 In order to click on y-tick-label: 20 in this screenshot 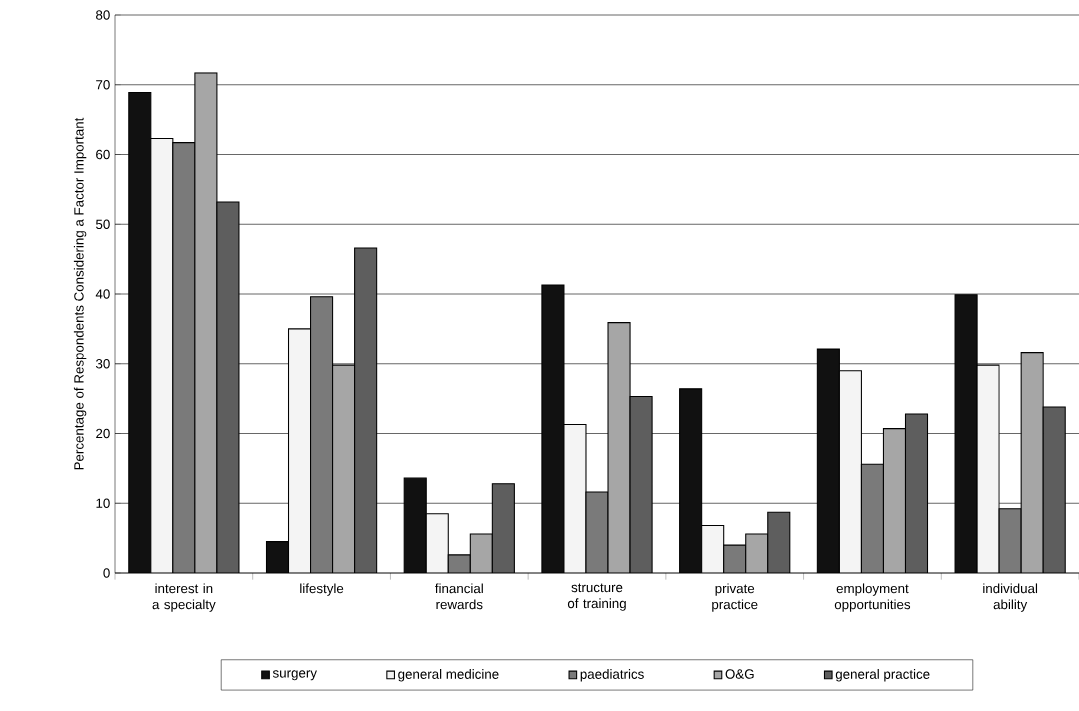, I will do `click(103, 433)`.